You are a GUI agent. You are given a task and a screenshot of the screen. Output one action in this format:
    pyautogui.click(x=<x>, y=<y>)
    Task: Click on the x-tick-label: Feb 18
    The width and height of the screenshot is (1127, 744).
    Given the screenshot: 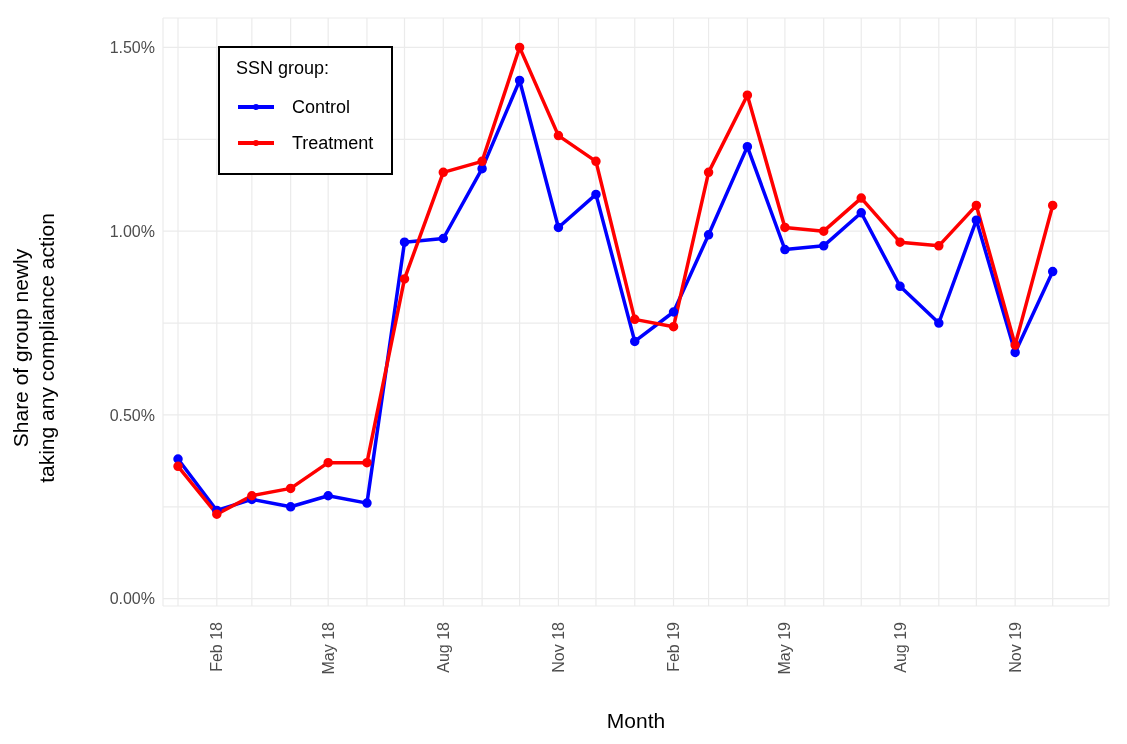 What is the action you would take?
    pyautogui.click(x=217, y=646)
    